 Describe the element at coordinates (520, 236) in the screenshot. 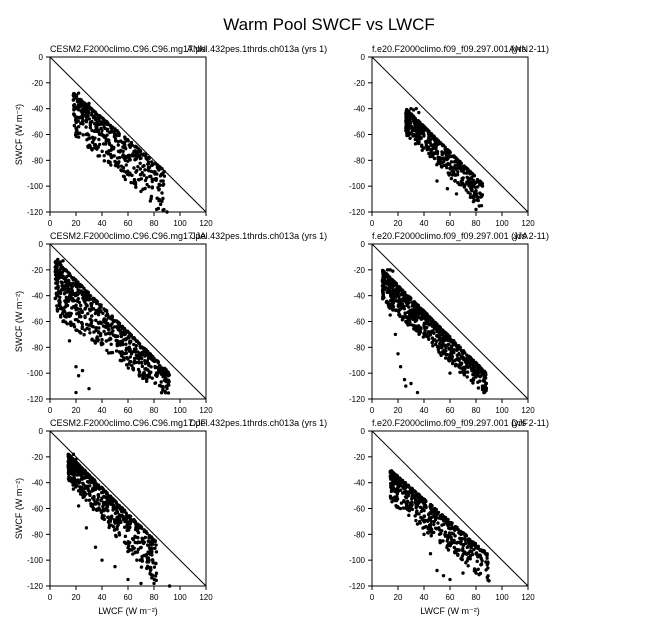

I see `panel-season-label: JJA` at that location.